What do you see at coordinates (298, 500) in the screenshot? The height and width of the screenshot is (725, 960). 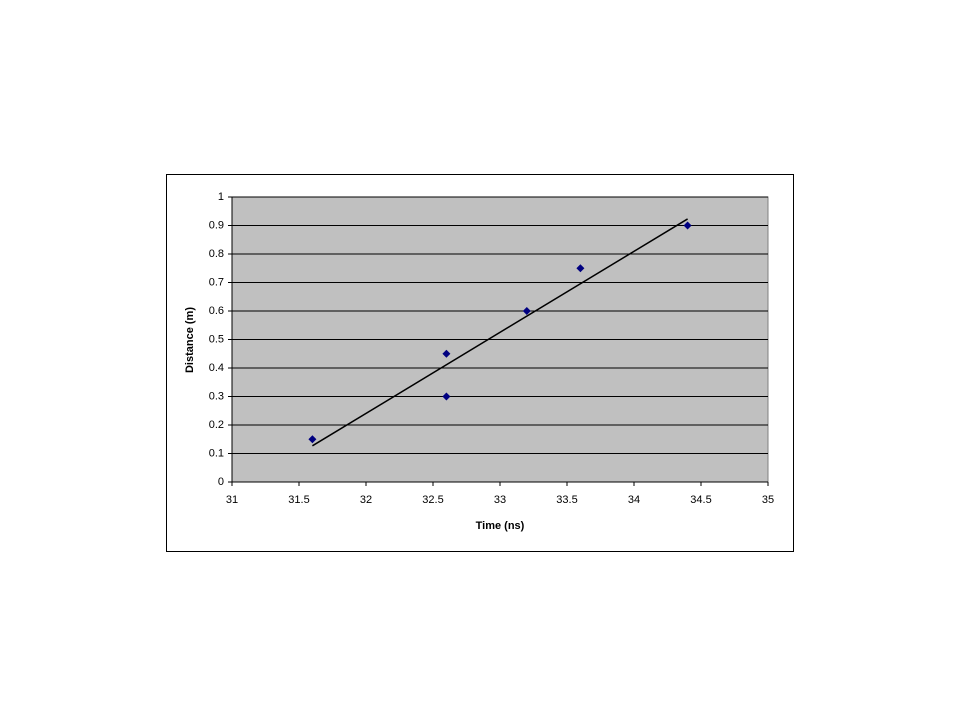 I see `x-tick-label: 31.5` at bounding box center [298, 500].